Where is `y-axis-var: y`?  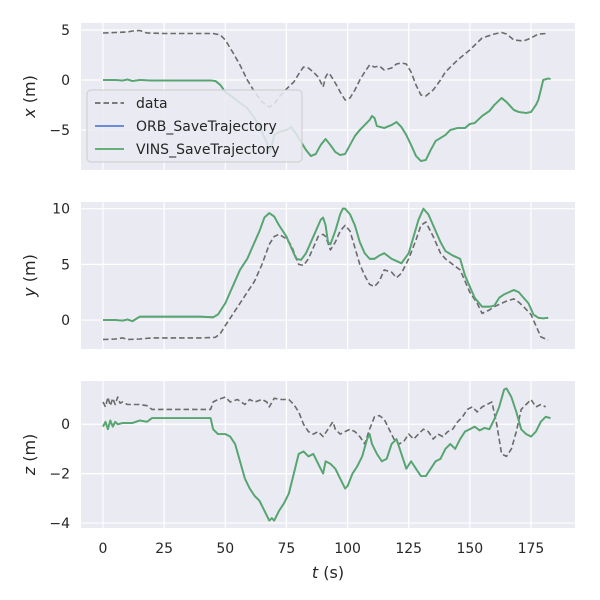
y-axis-var: y is located at coordinates (29, 292).